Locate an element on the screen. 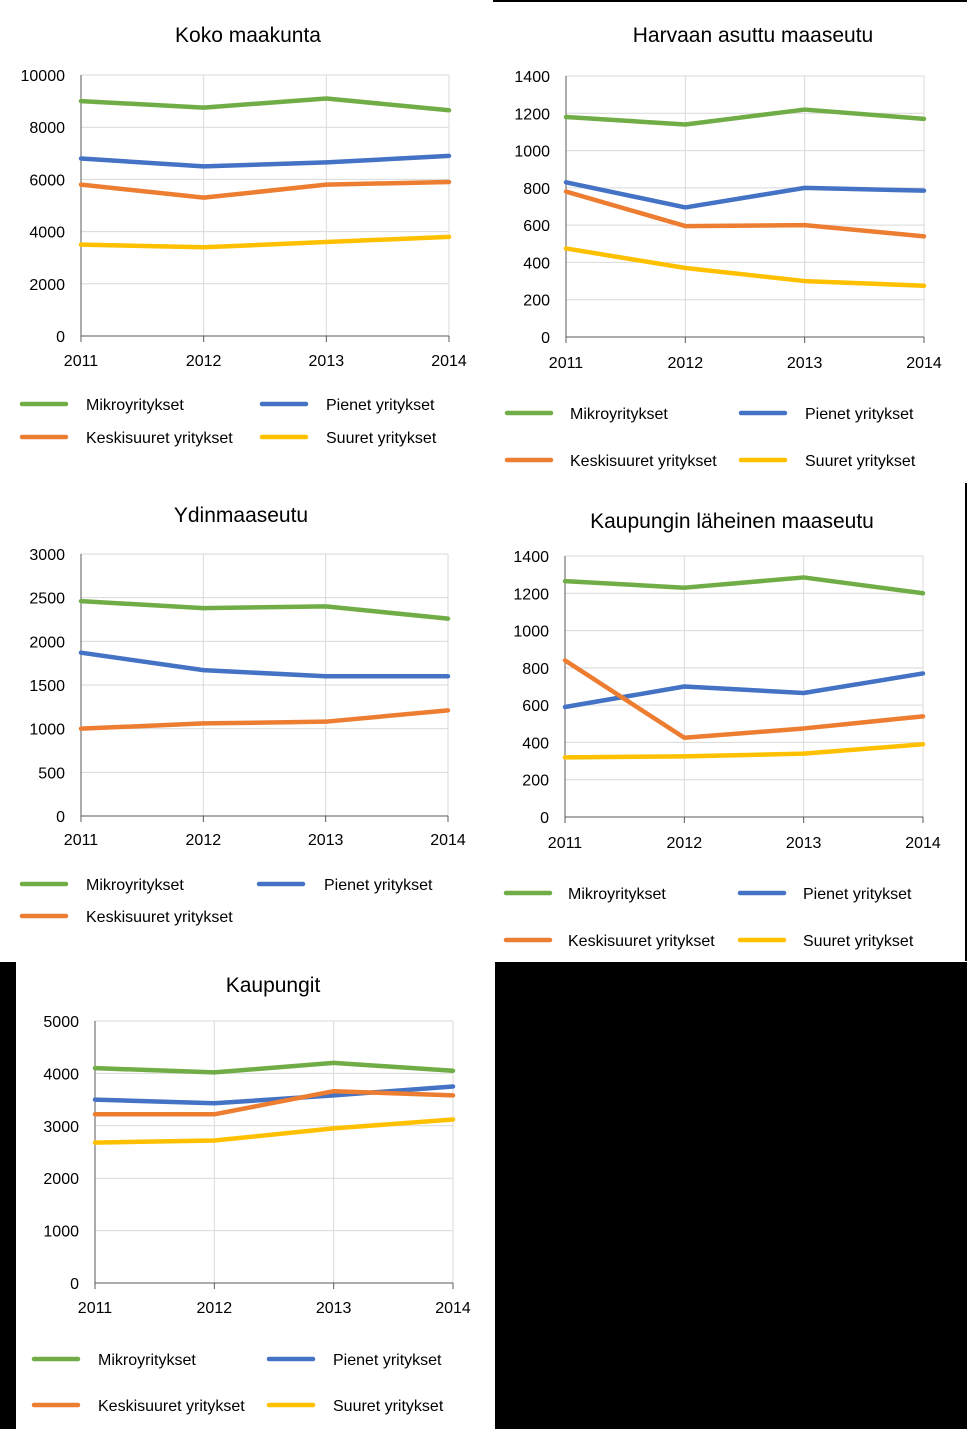  y-tick-label: 1400 is located at coordinates (531, 557).